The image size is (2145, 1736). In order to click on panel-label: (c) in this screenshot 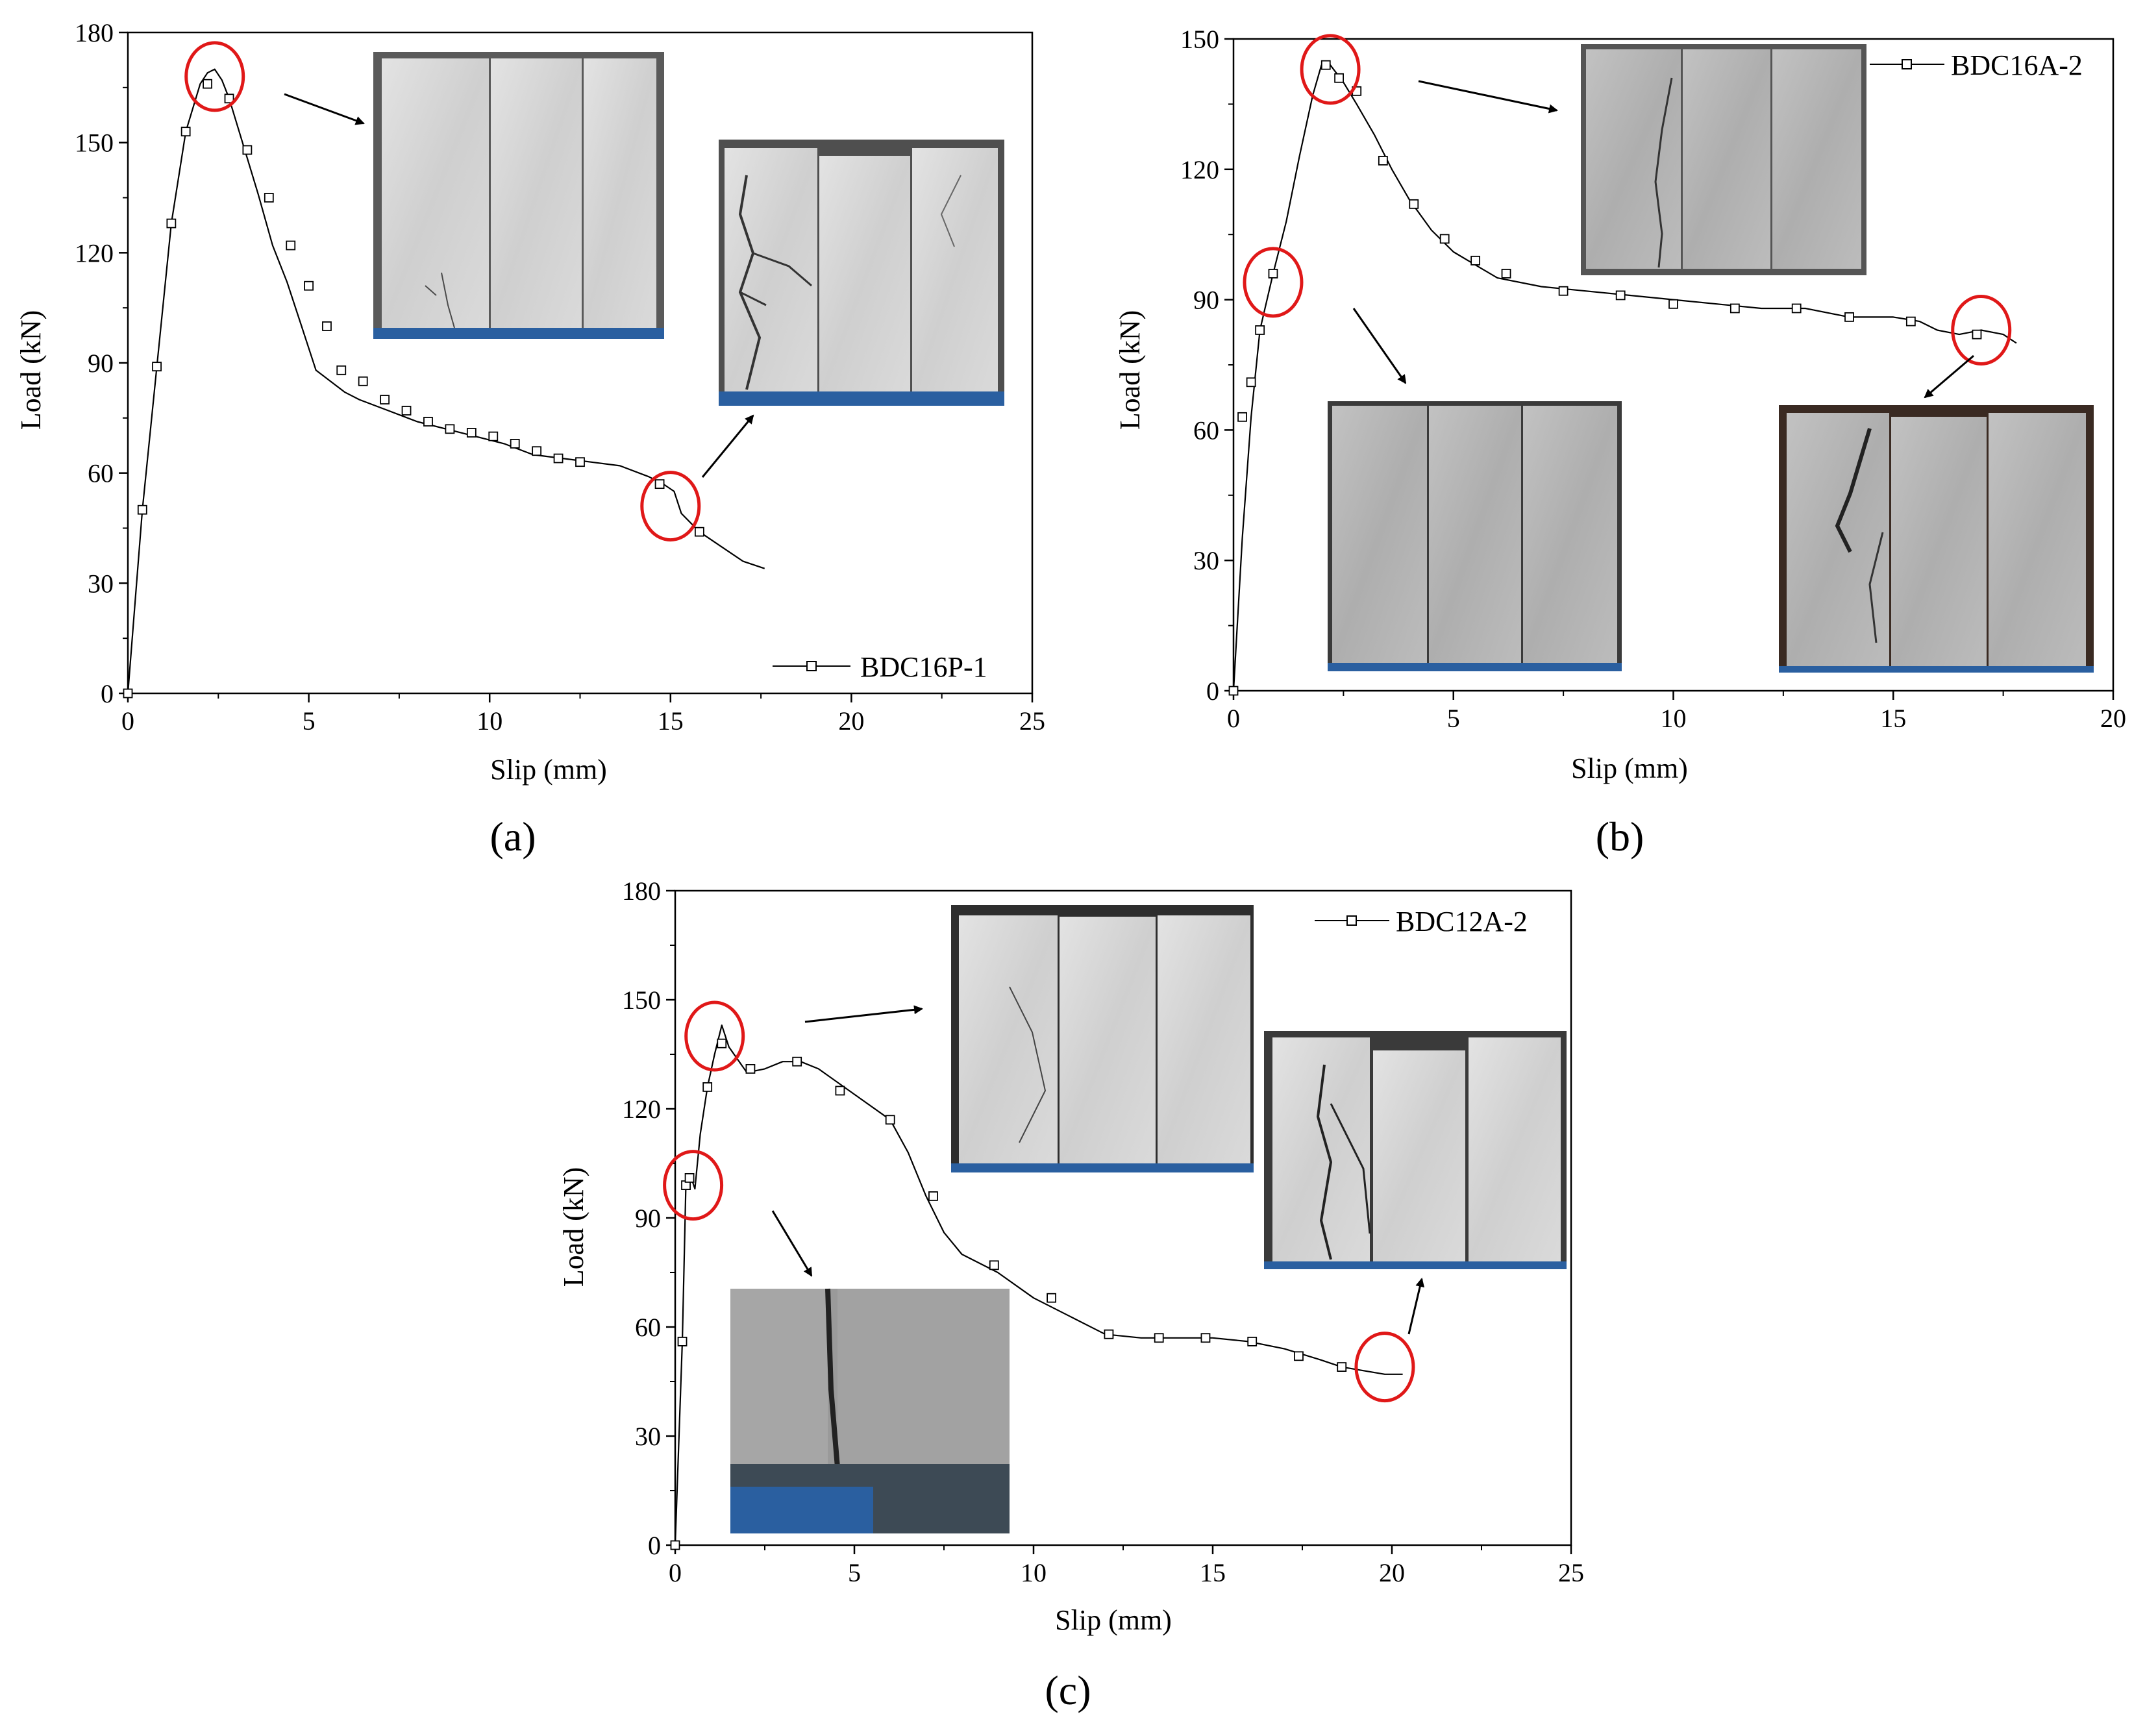, I will do `click(1068, 1690)`.